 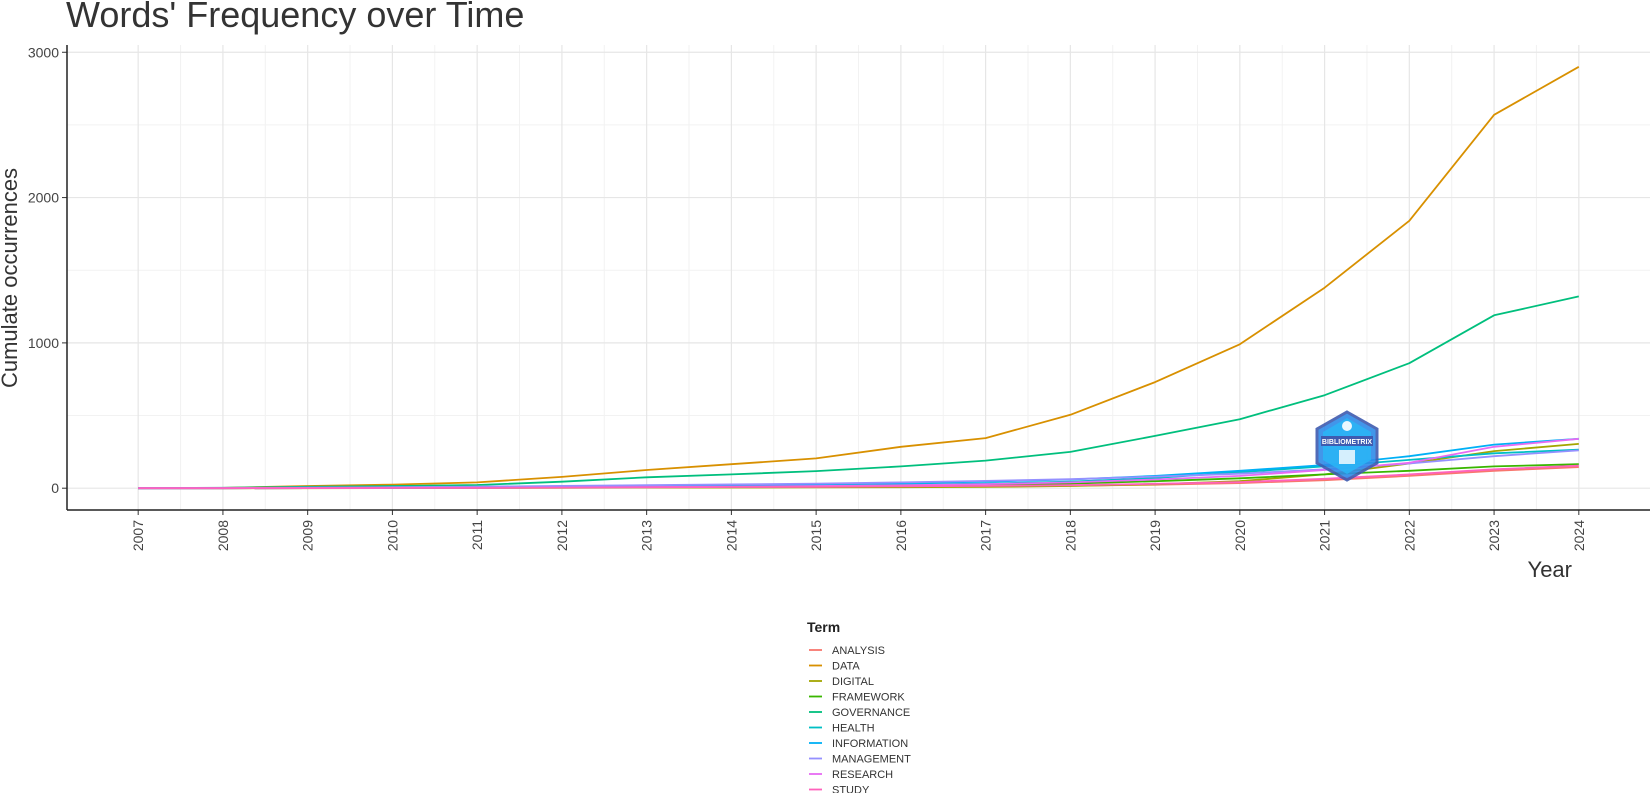 What do you see at coordinates (55, 488) in the screenshot?
I see `y-tick-label: 0` at bounding box center [55, 488].